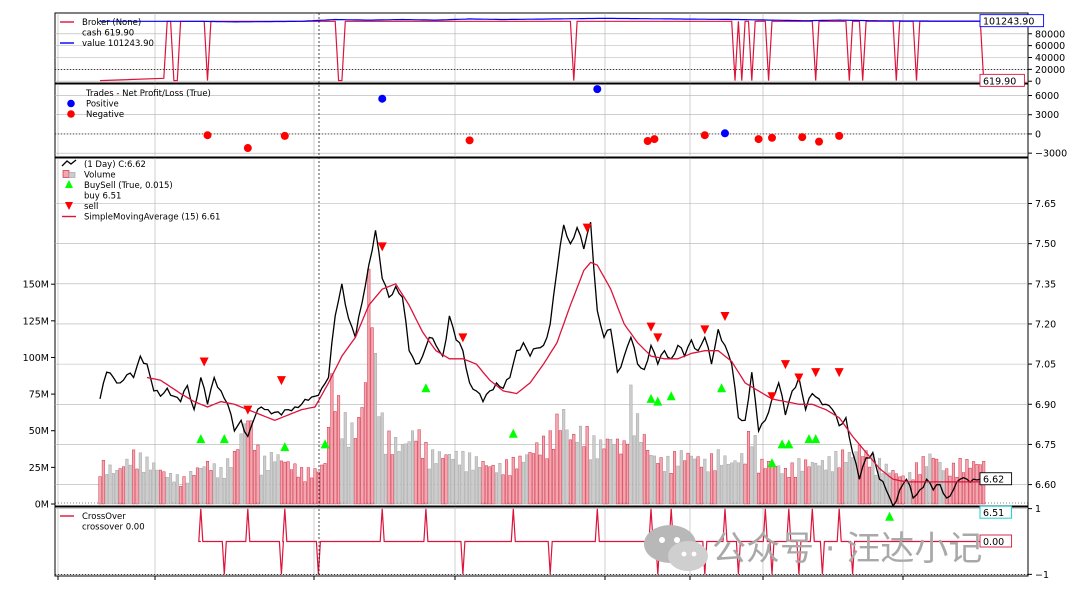 This screenshot has width=1080, height=606. I want to click on trade-positive-point, so click(597, 89).